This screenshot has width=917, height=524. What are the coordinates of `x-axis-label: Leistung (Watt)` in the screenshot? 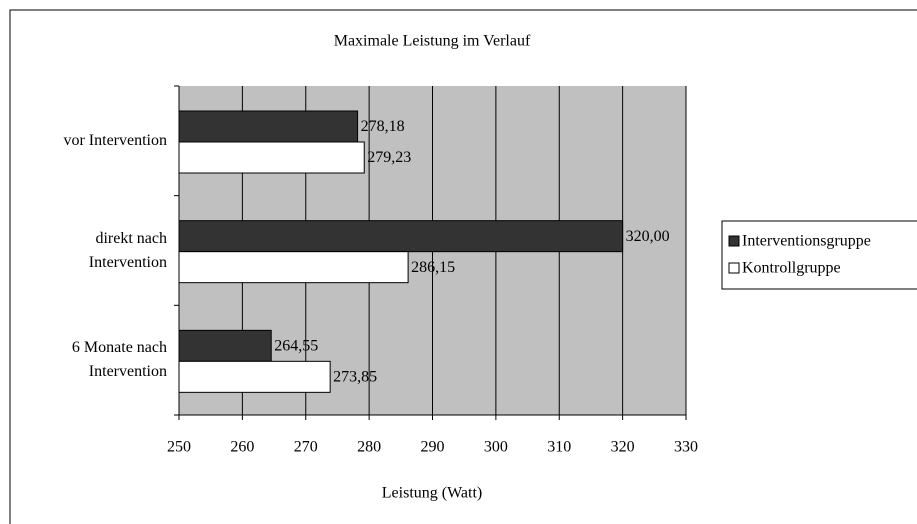 It's located at (432, 493).